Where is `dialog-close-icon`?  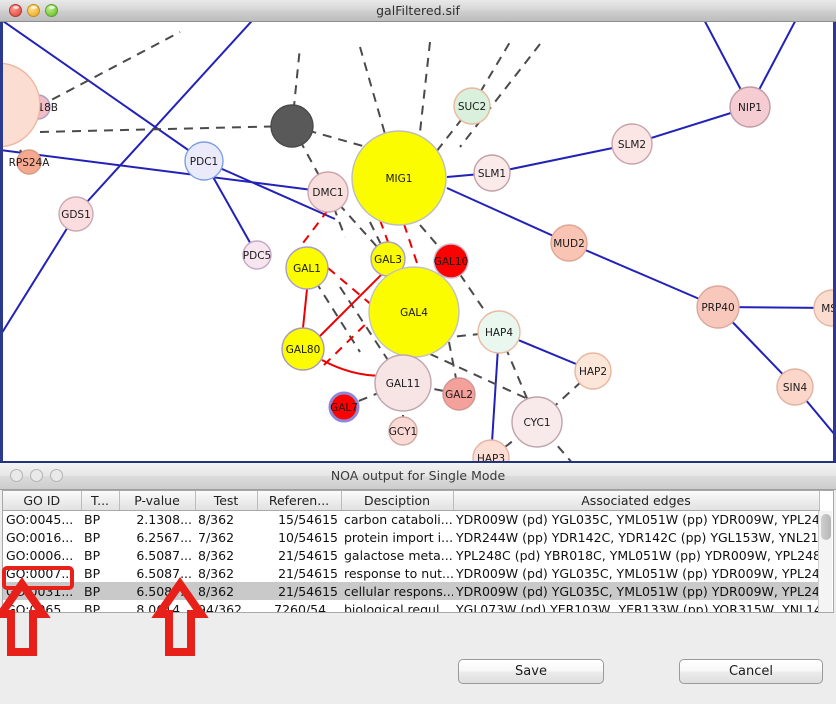 dialog-close-icon is located at coordinates (16, 475).